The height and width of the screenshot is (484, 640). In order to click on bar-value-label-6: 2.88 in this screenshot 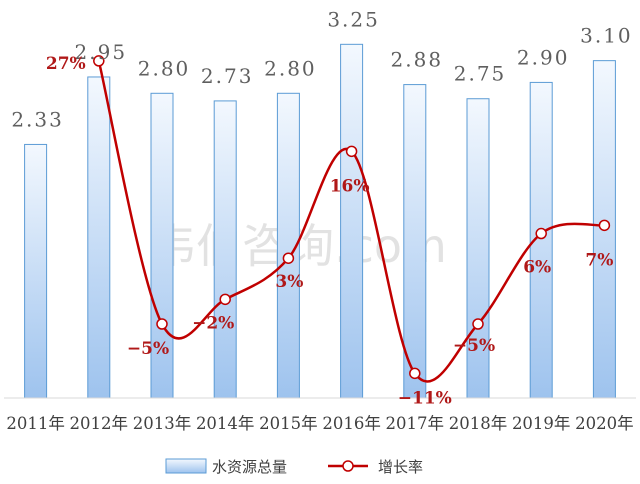, I will do `click(417, 60)`.